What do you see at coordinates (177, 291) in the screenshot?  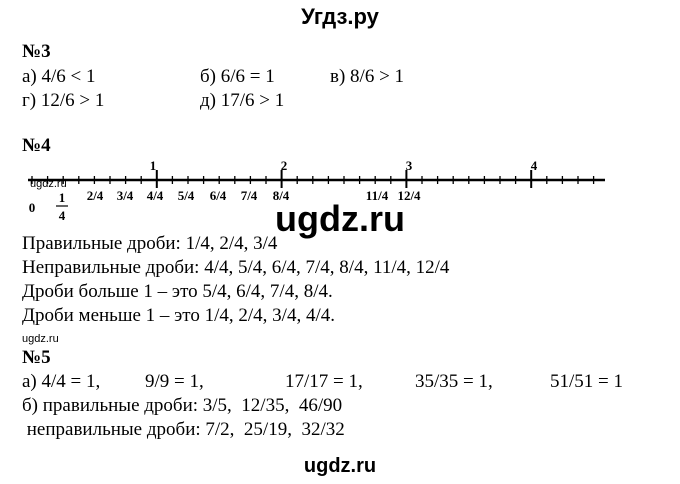 I see `text-line: Дроби больше 1 – это 5/4, 6/4, 7/4, 8/4.` at bounding box center [177, 291].